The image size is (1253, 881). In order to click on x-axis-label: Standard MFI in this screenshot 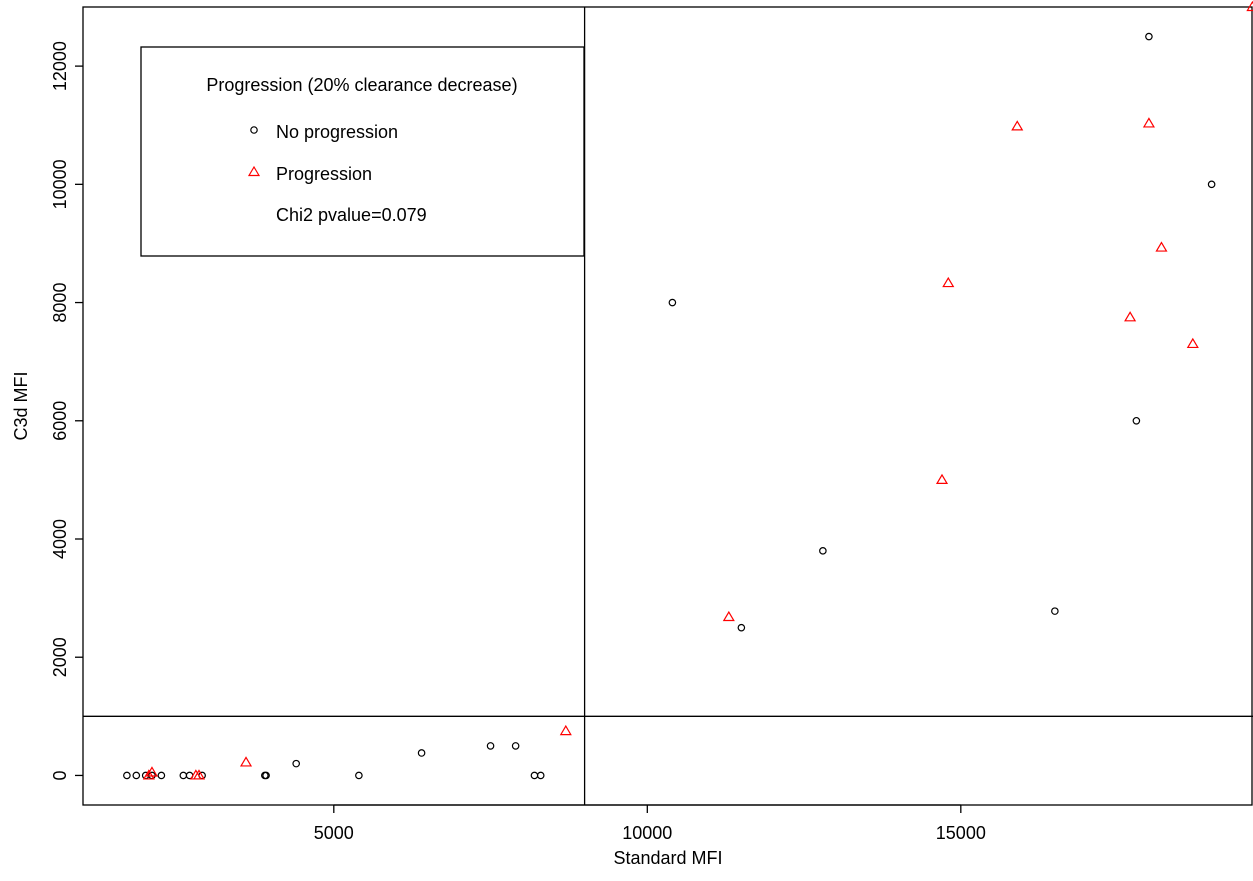, I will do `click(667, 858)`.